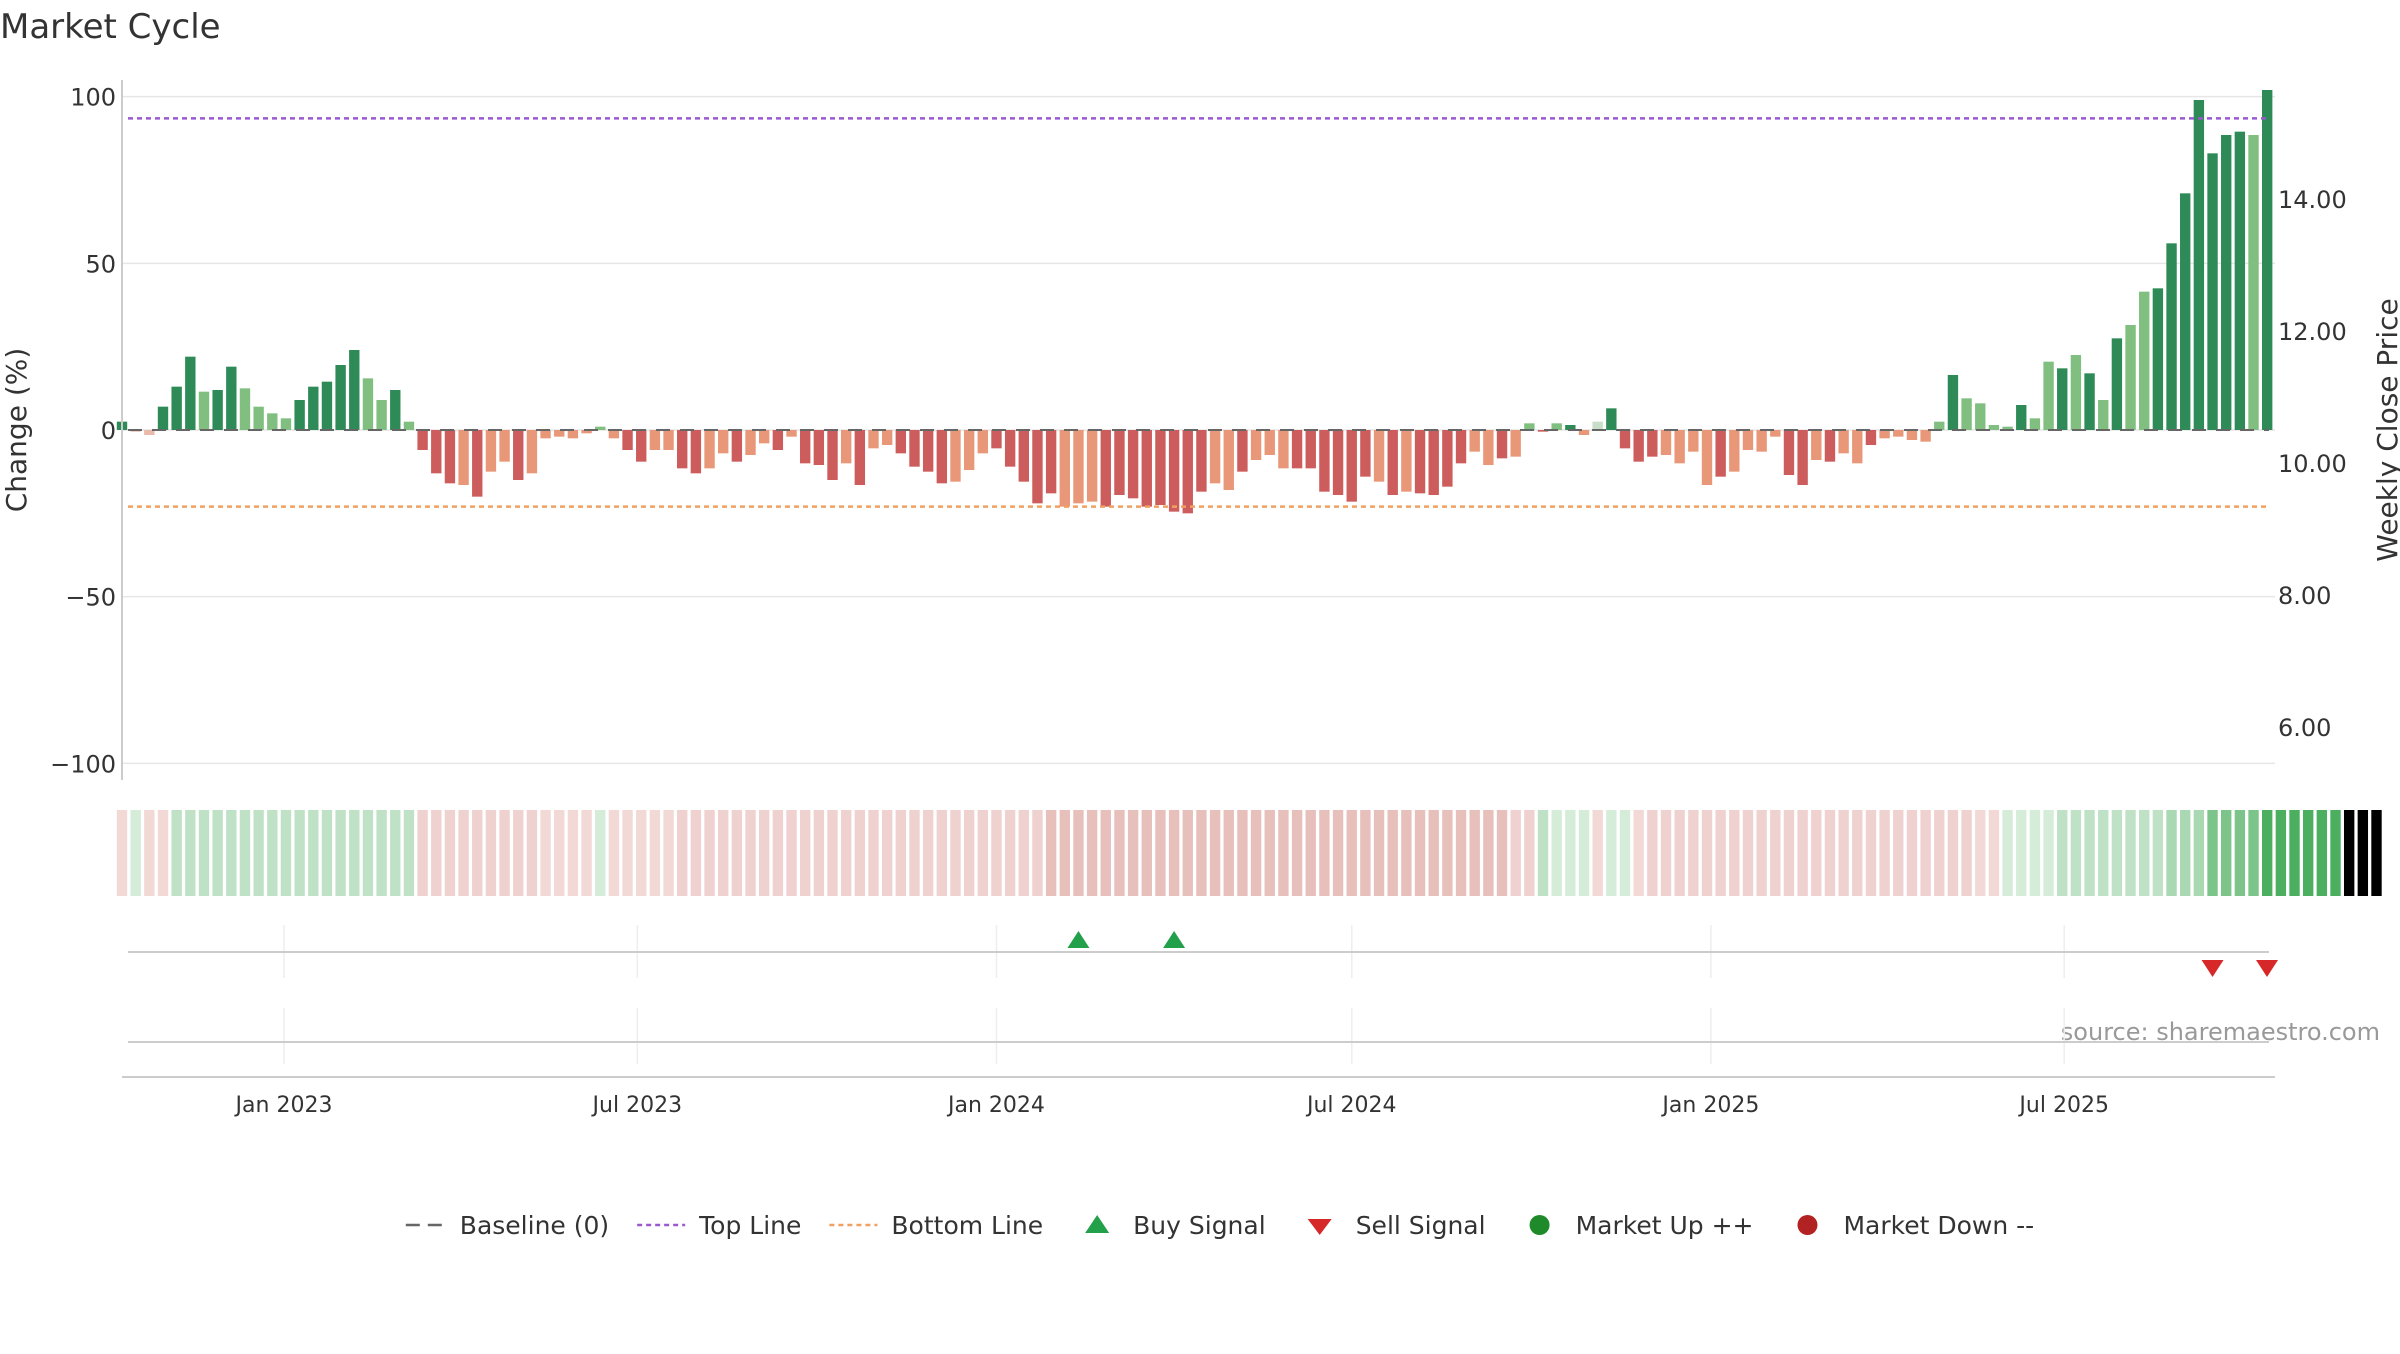 This screenshot has width=2400, height=1354. I want to click on y2-axis-label: Weekly Close Price, so click(2385, 429).